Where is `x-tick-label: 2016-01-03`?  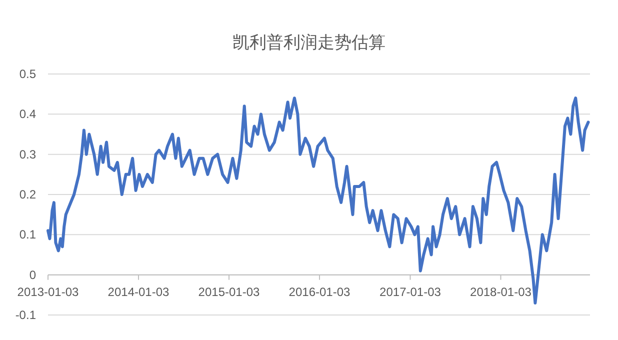
x-tick-label: 2016-01-03 is located at coordinates (319, 291).